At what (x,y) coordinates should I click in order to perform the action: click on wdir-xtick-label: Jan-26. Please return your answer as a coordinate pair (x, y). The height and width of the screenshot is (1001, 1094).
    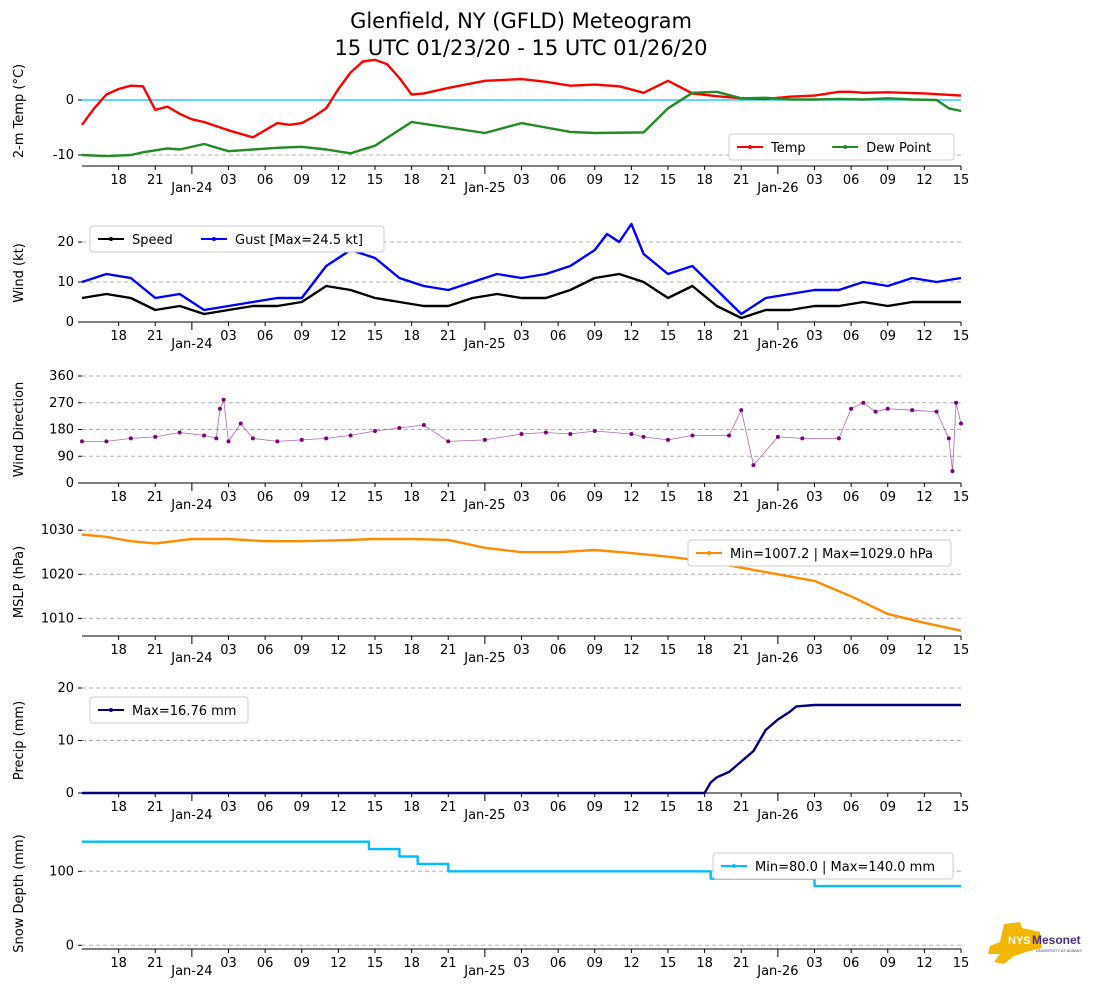
    Looking at the image, I should click on (777, 505).